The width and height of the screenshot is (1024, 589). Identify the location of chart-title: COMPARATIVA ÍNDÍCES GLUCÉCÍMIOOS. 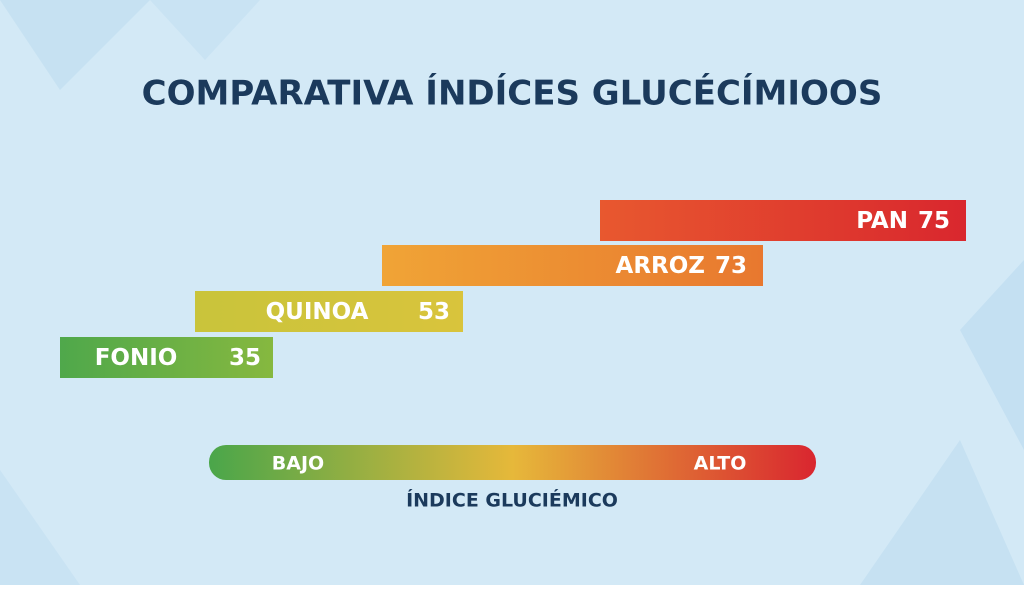
(512, 93).